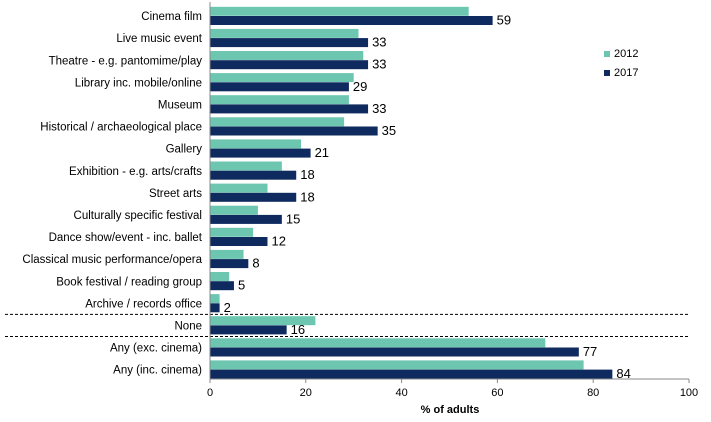 The width and height of the screenshot is (711, 422). What do you see at coordinates (294, 131) in the screenshot?
I see `bar-2017-historical-archaeological-place` at bounding box center [294, 131].